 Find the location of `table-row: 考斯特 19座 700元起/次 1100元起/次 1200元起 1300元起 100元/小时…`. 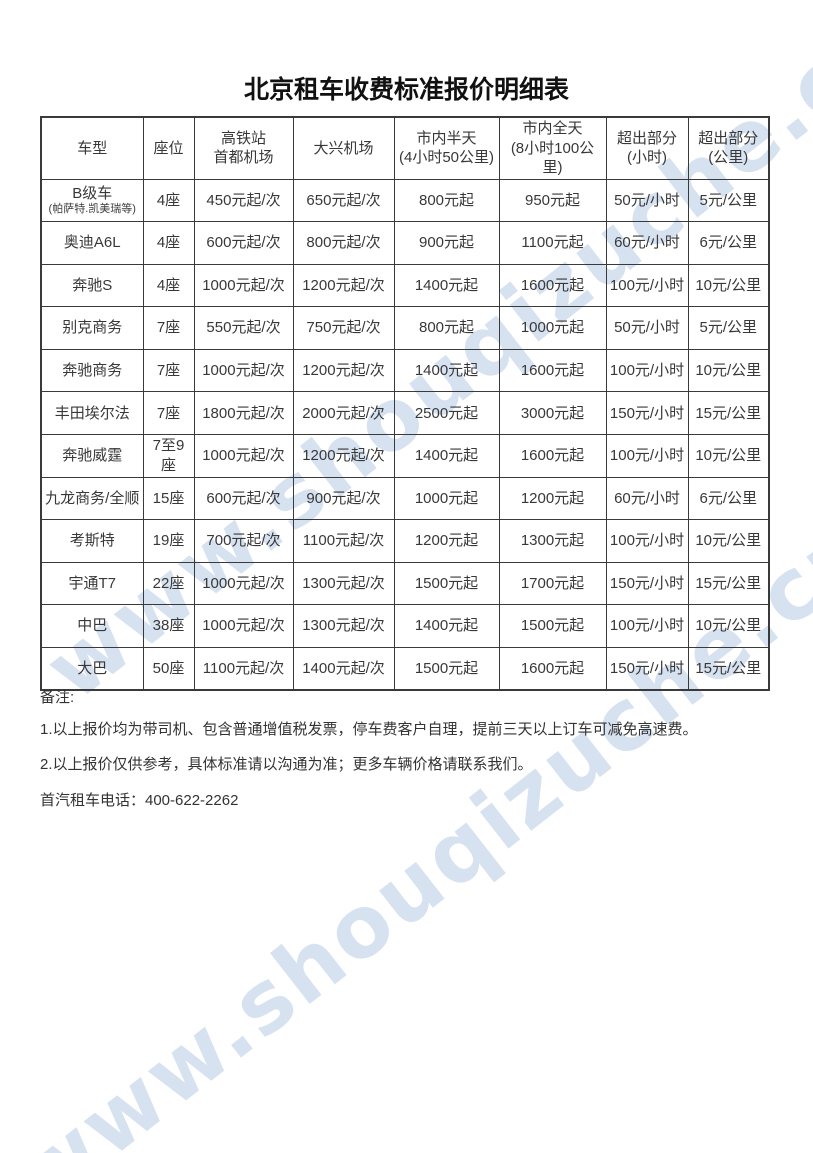

table-row: 考斯特 19座 700元起/次 1100元起/次 1200元起 1300元起 100元/小时… is located at coordinates (405, 541).